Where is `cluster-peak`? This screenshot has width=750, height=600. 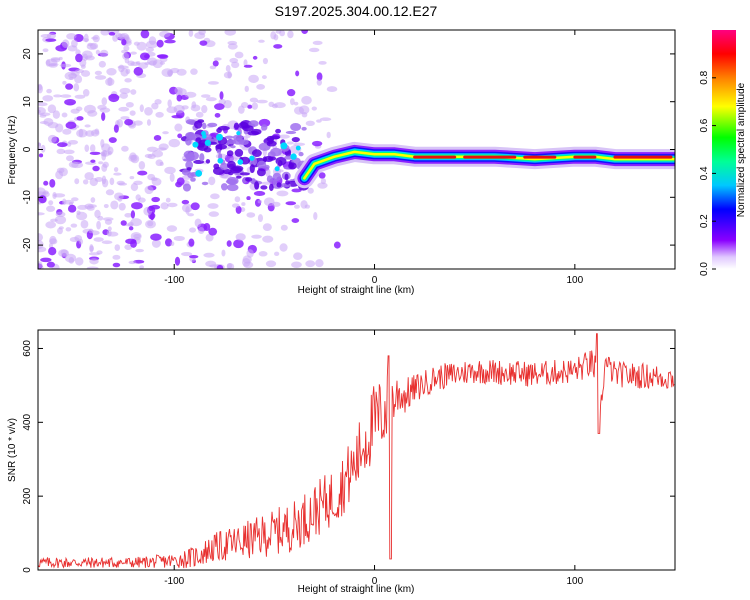
cluster-peak is located at coordinates (199, 173).